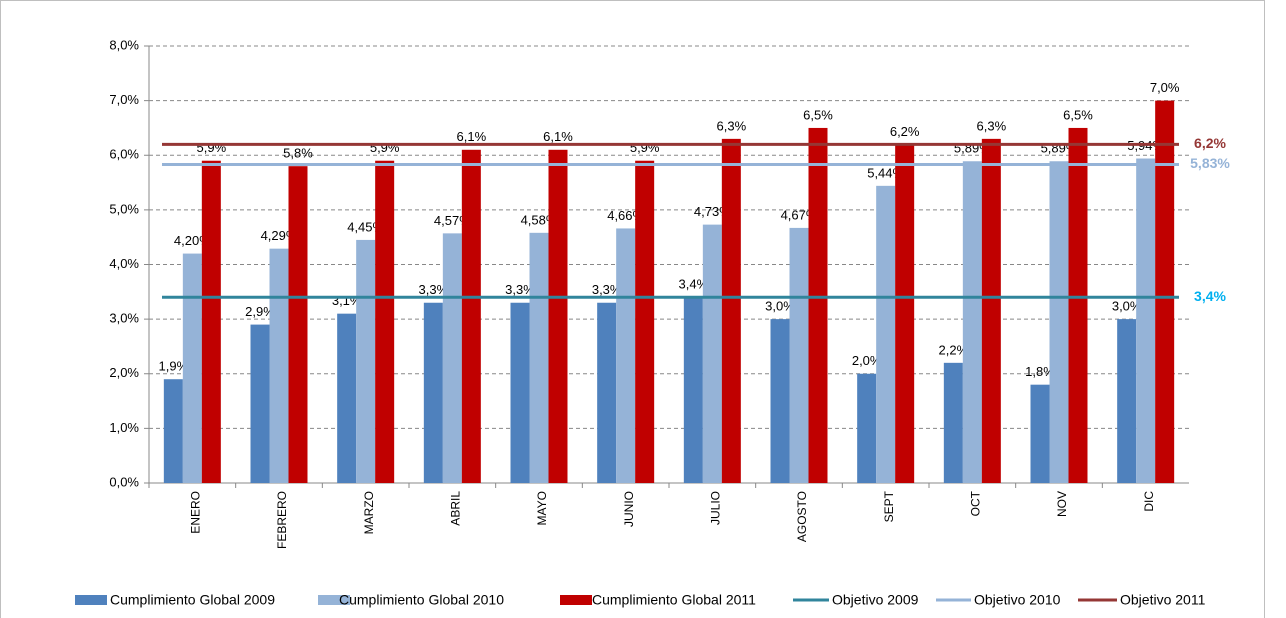  I want to click on data-label: 2,2%, so click(954, 349).